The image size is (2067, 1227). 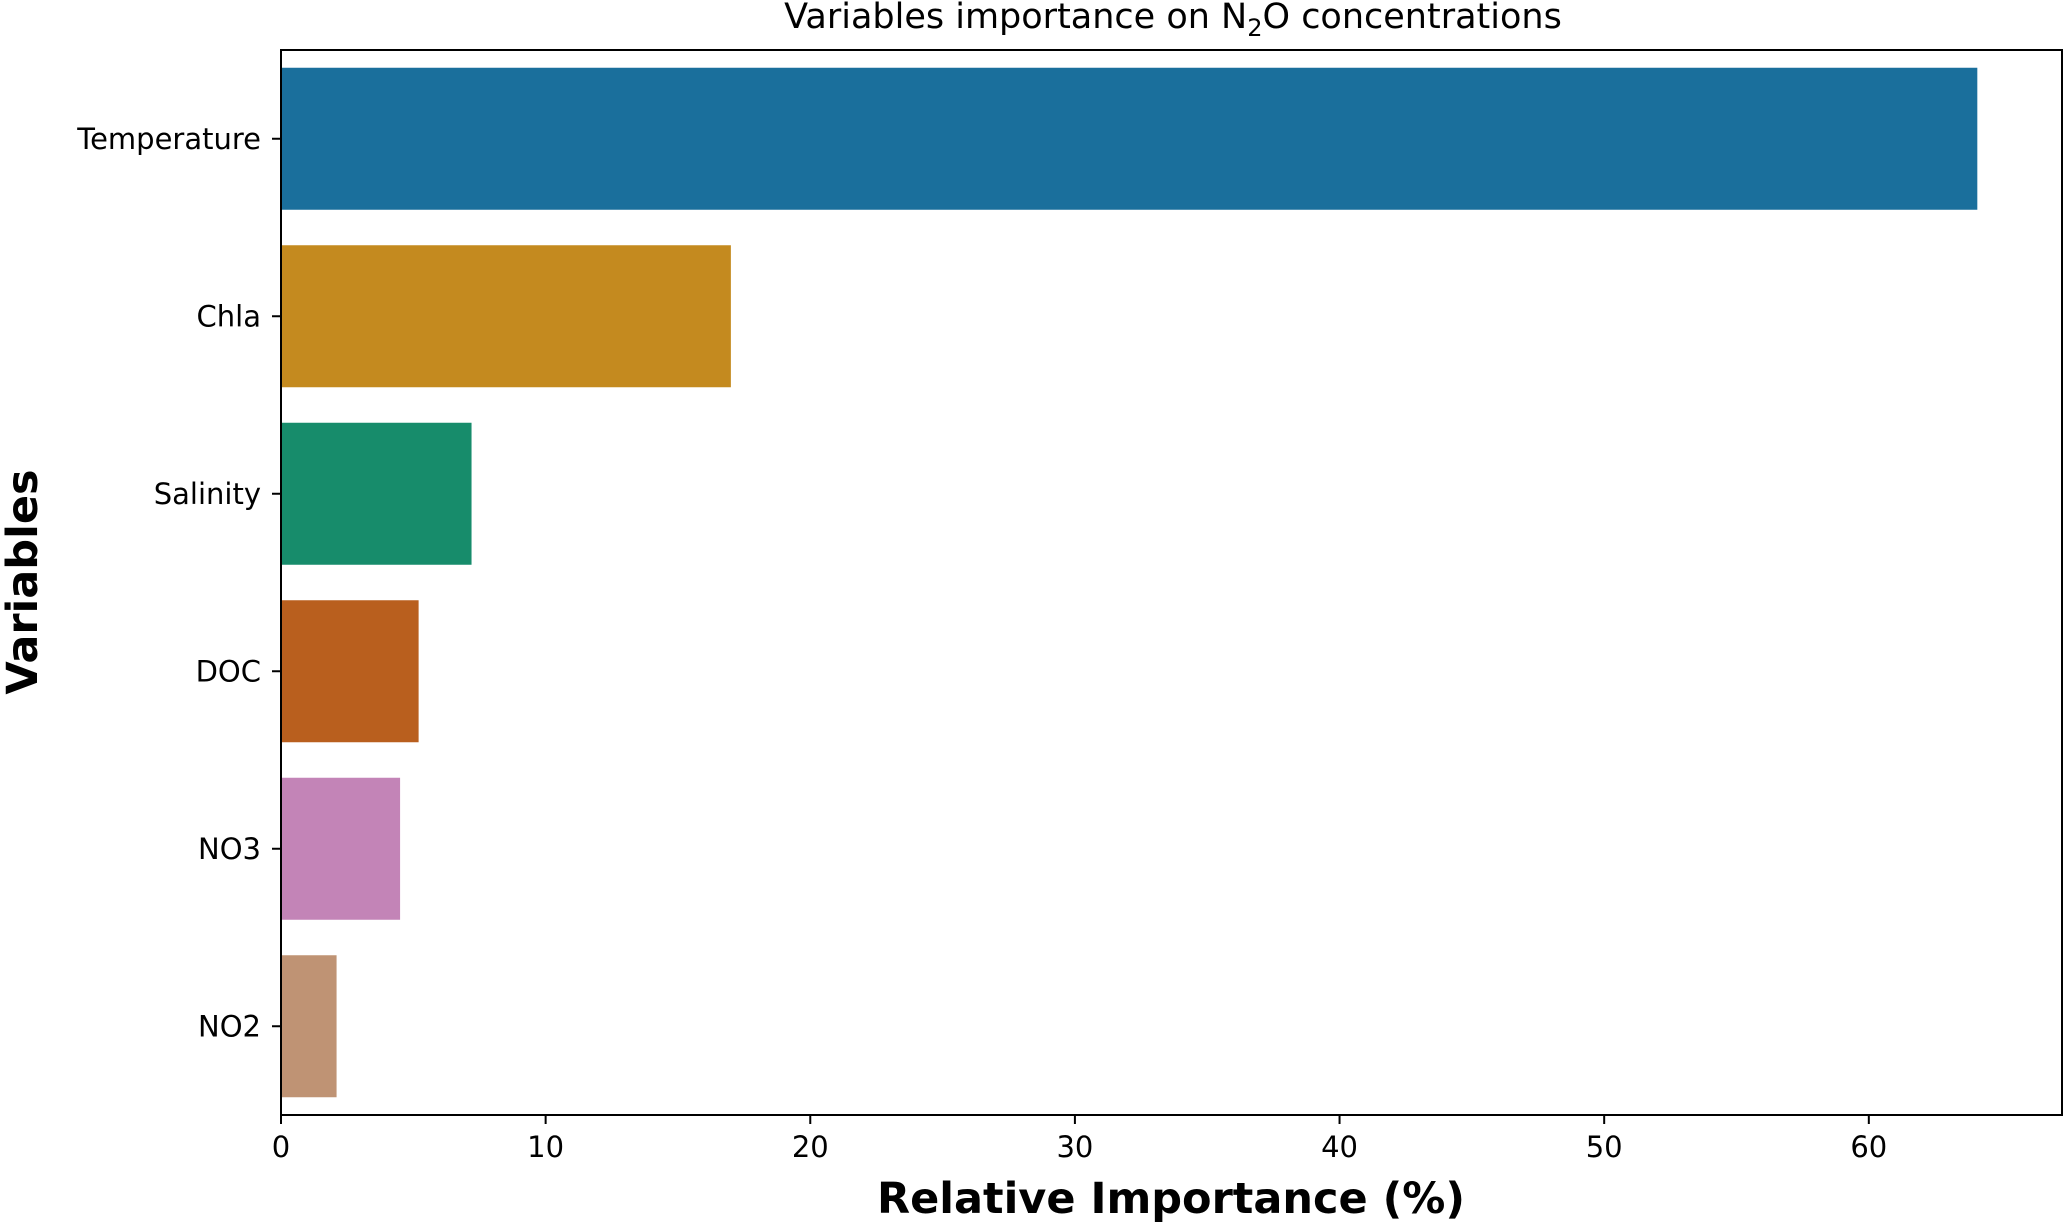 What do you see at coordinates (229, 316) in the screenshot?
I see `y-tick-label: Chla` at bounding box center [229, 316].